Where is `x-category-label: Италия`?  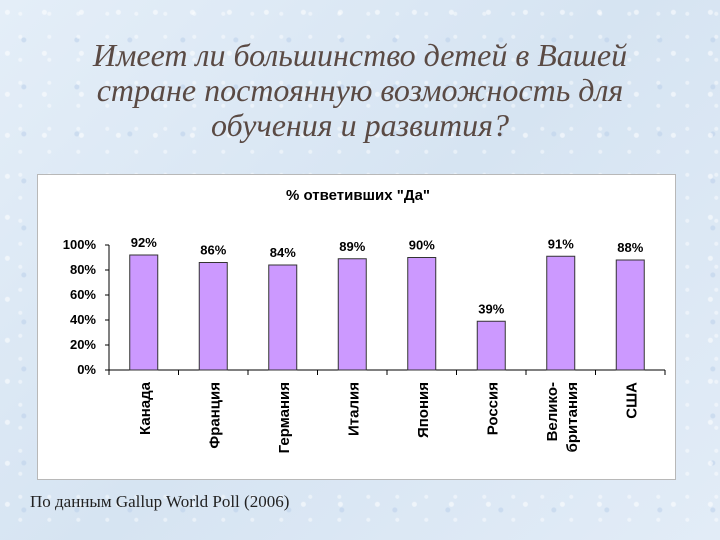
x-category-label: Италия is located at coordinates (353, 409).